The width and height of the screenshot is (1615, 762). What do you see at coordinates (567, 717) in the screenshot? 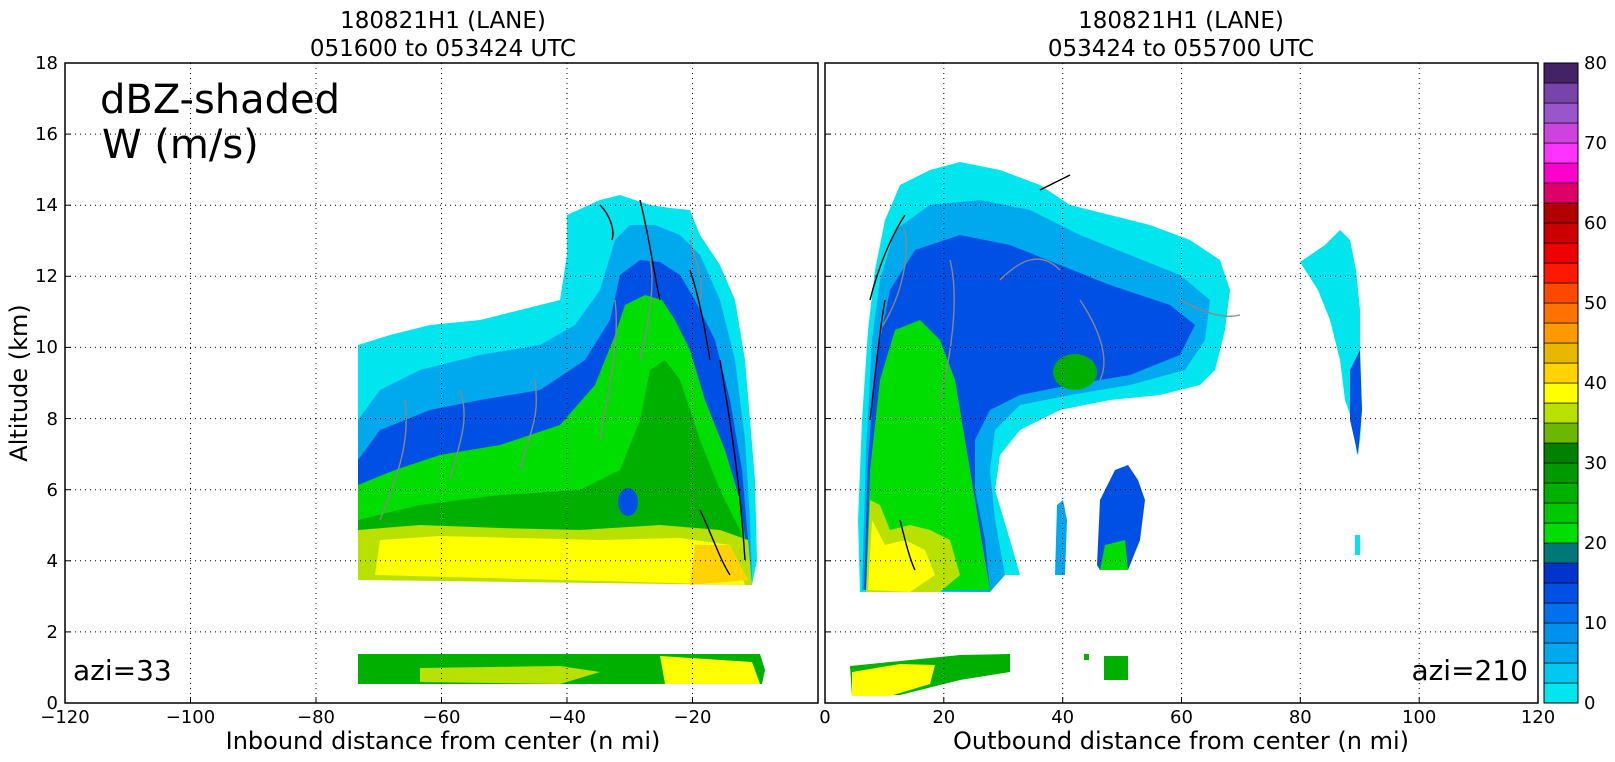
I see `left-xtick-label: −40` at bounding box center [567, 717].